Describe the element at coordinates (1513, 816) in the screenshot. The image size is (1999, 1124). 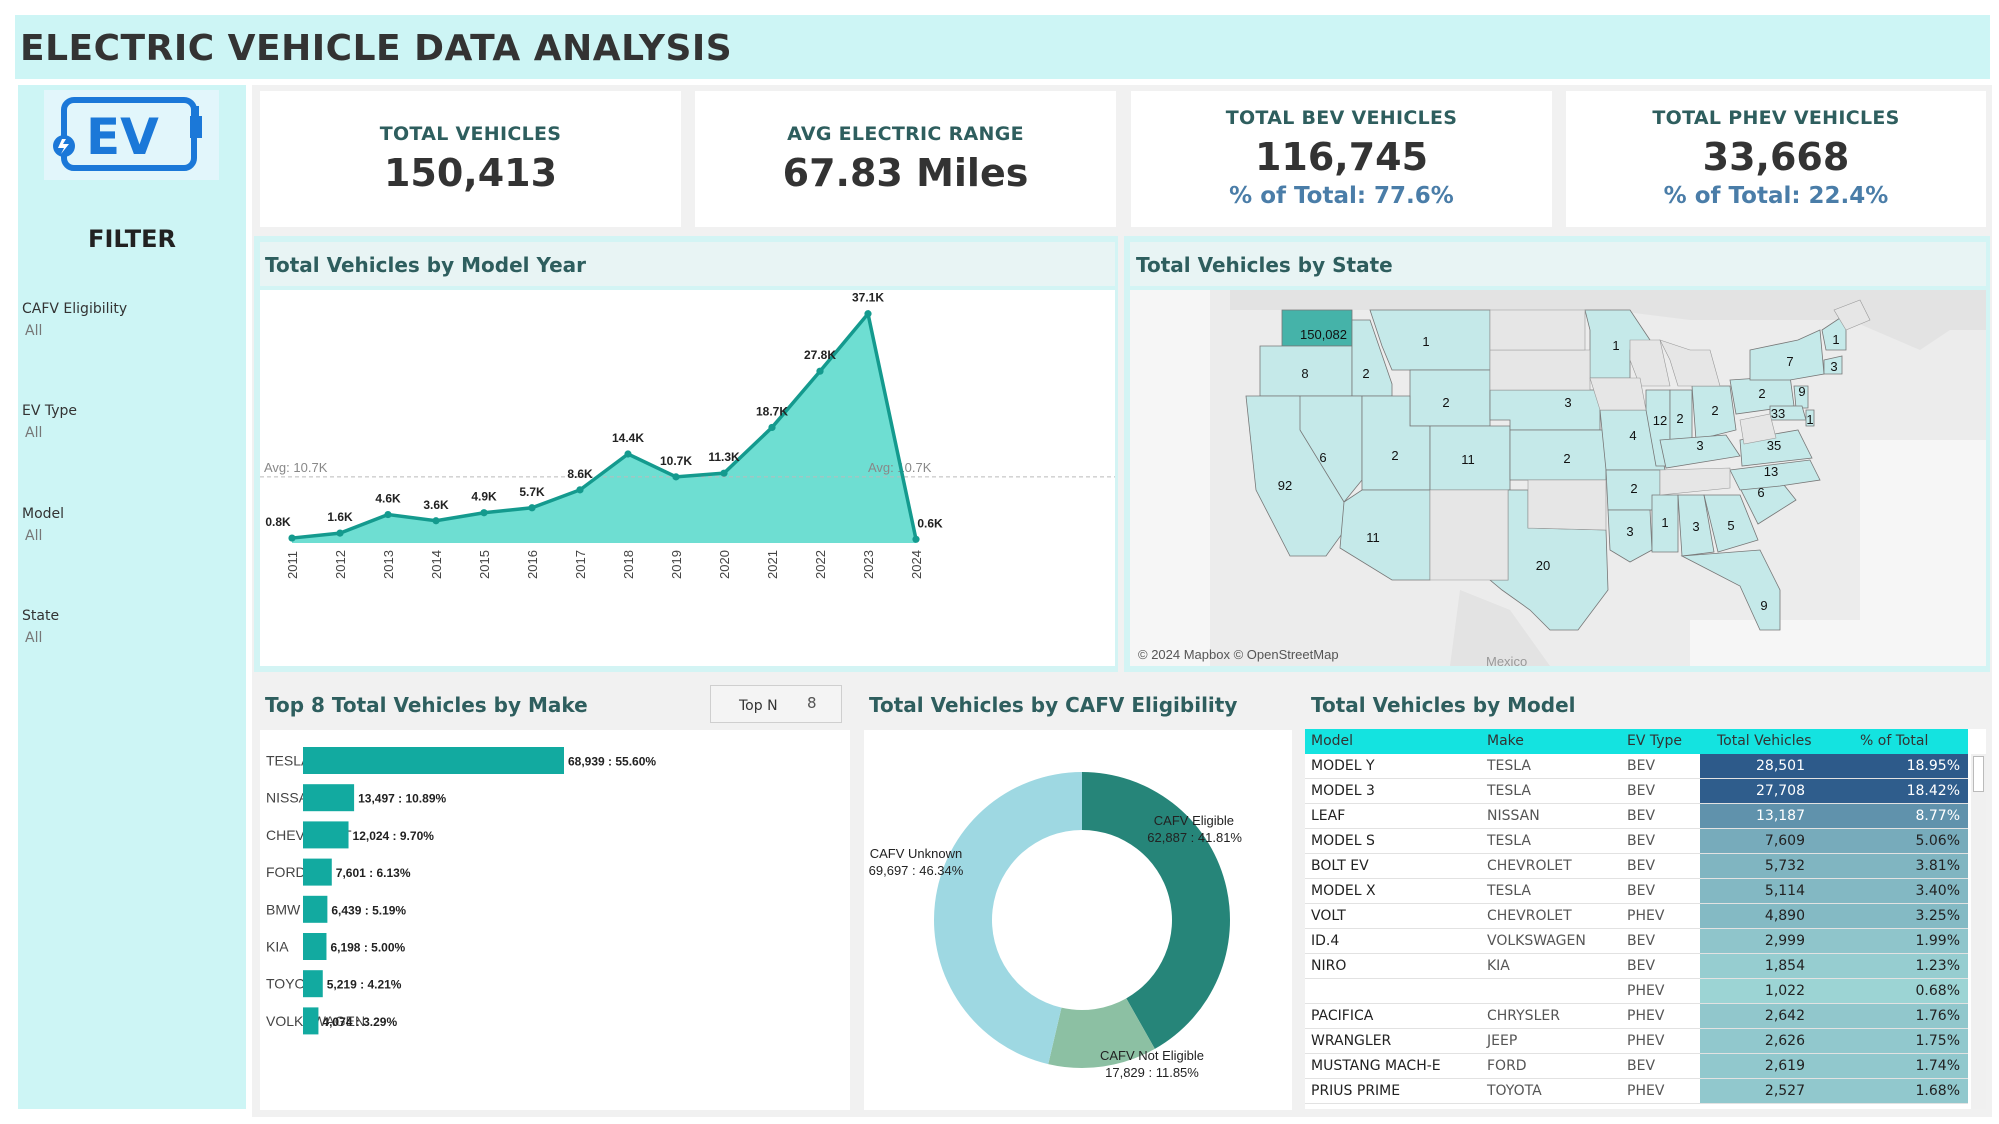
I see `table-cell: NISSAN` at that location.